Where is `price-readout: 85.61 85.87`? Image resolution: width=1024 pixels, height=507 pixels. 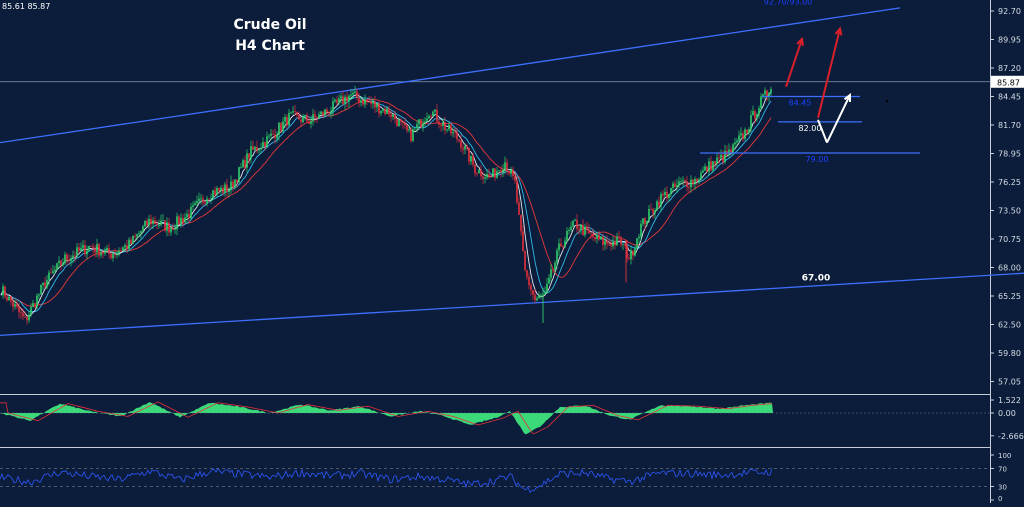
price-readout: 85.61 85.87 is located at coordinates (26, 6).